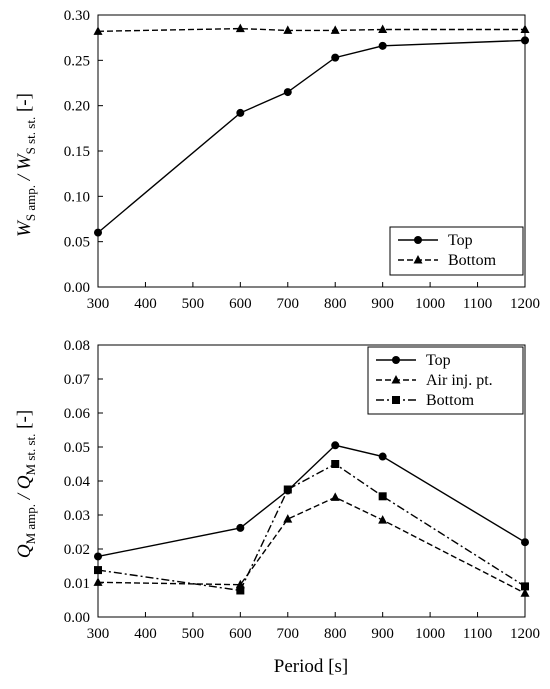  Describe the element at coordinates (77, 197) in the screenshot. I see `y-tick-label: 0.10` at that location.